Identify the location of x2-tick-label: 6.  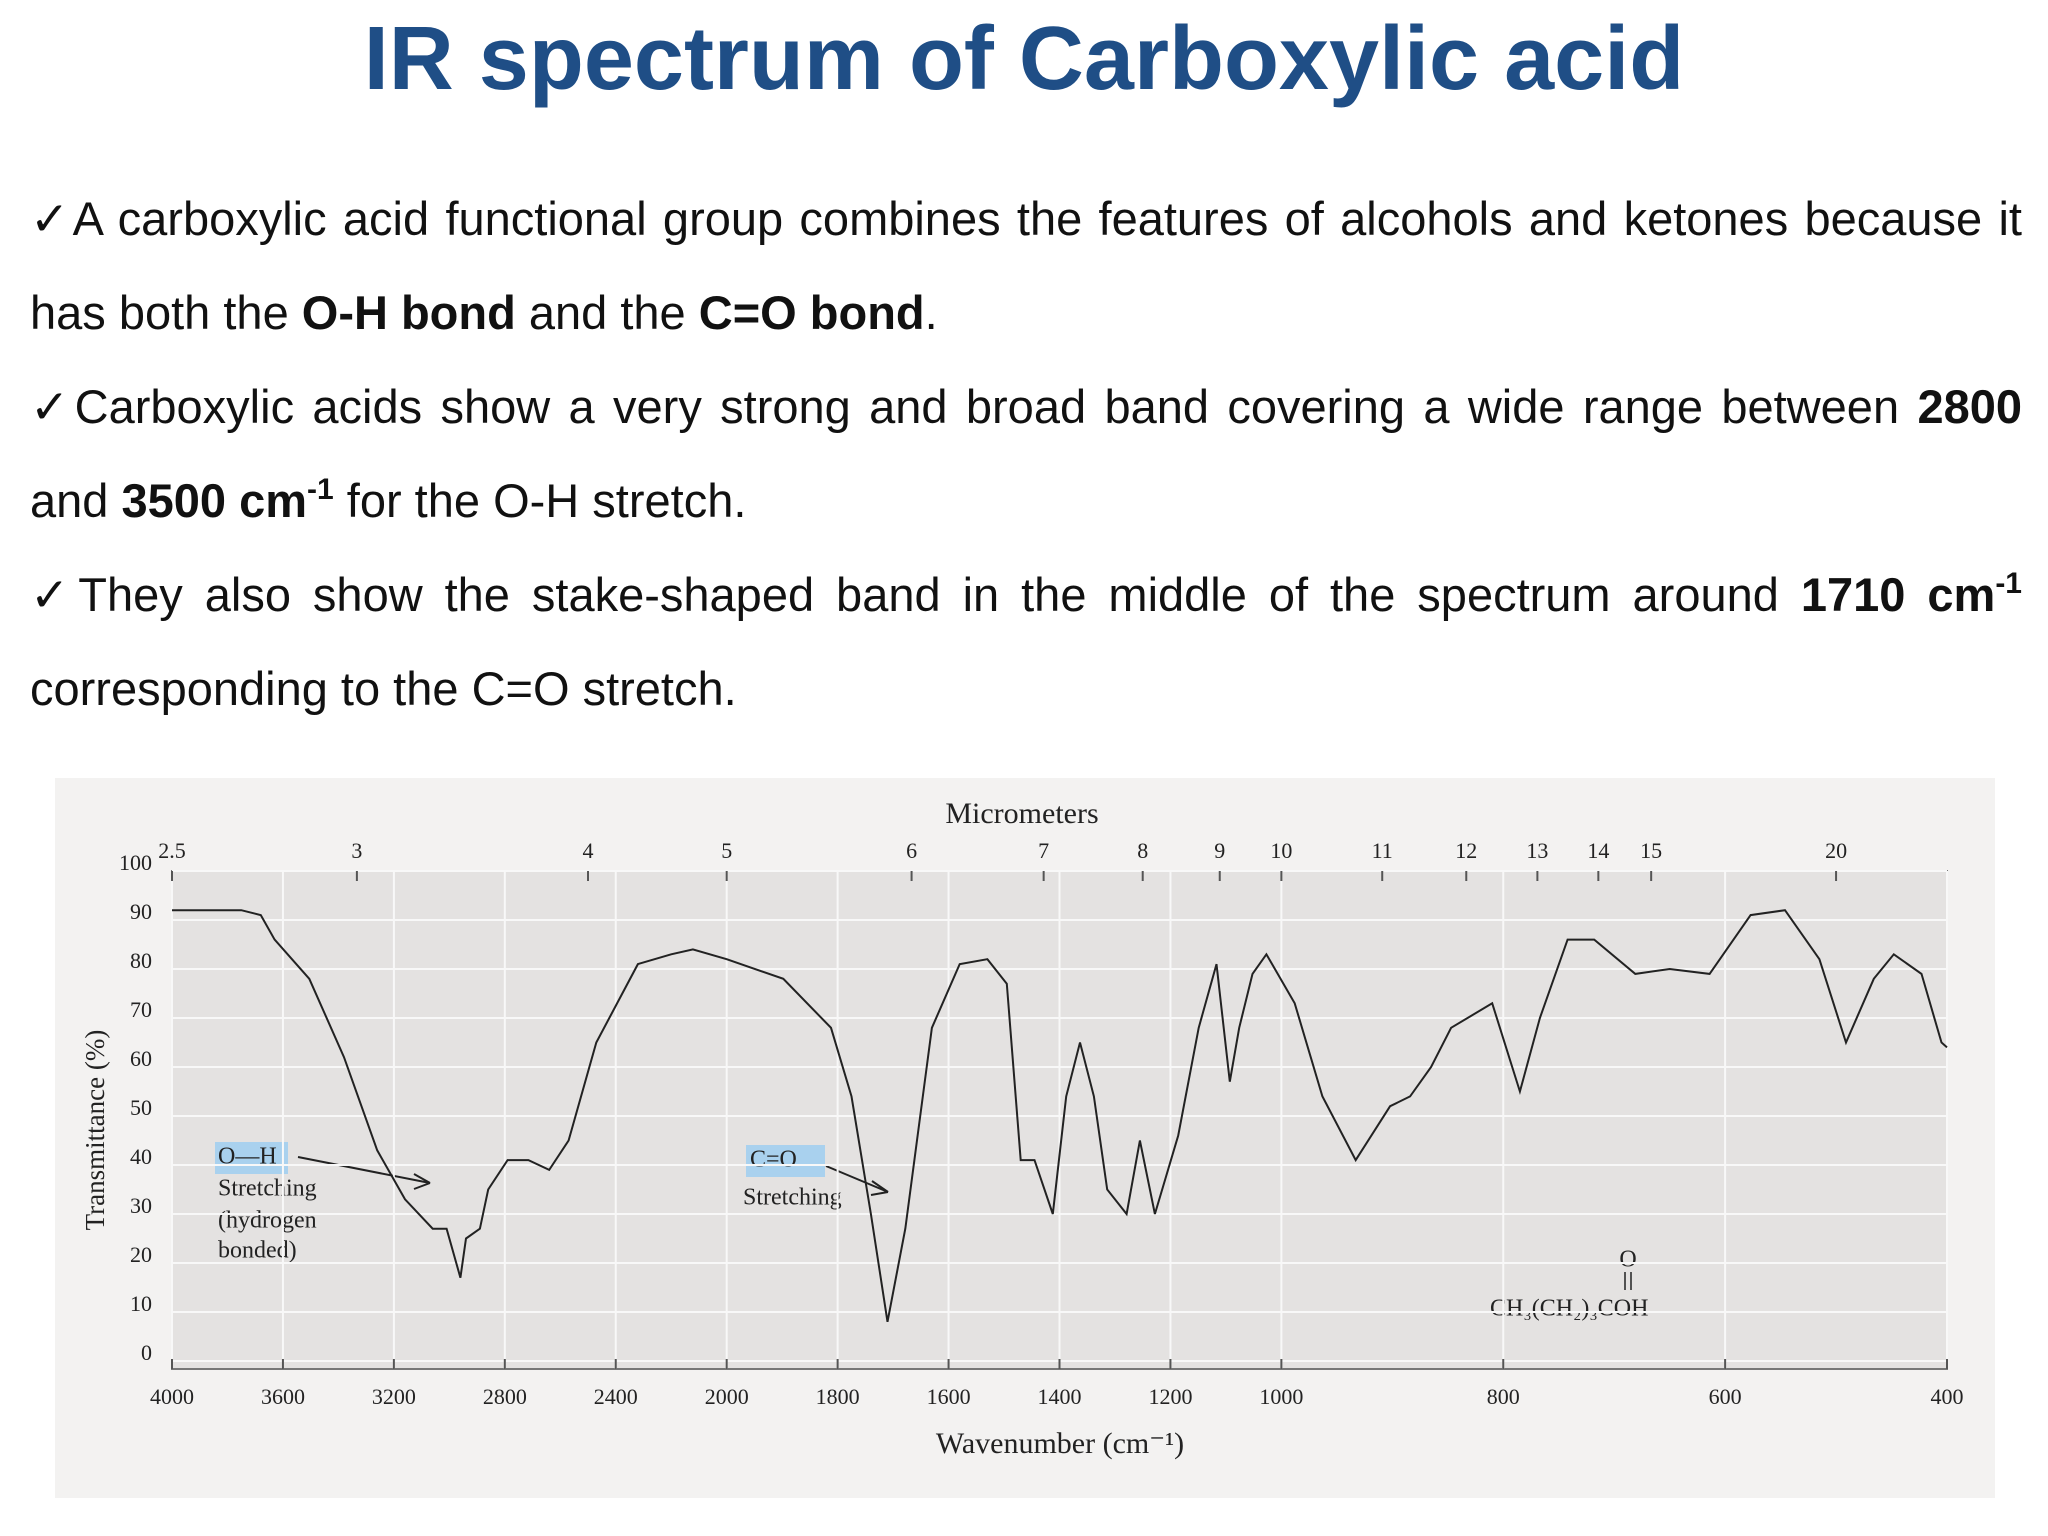
(911, 850).